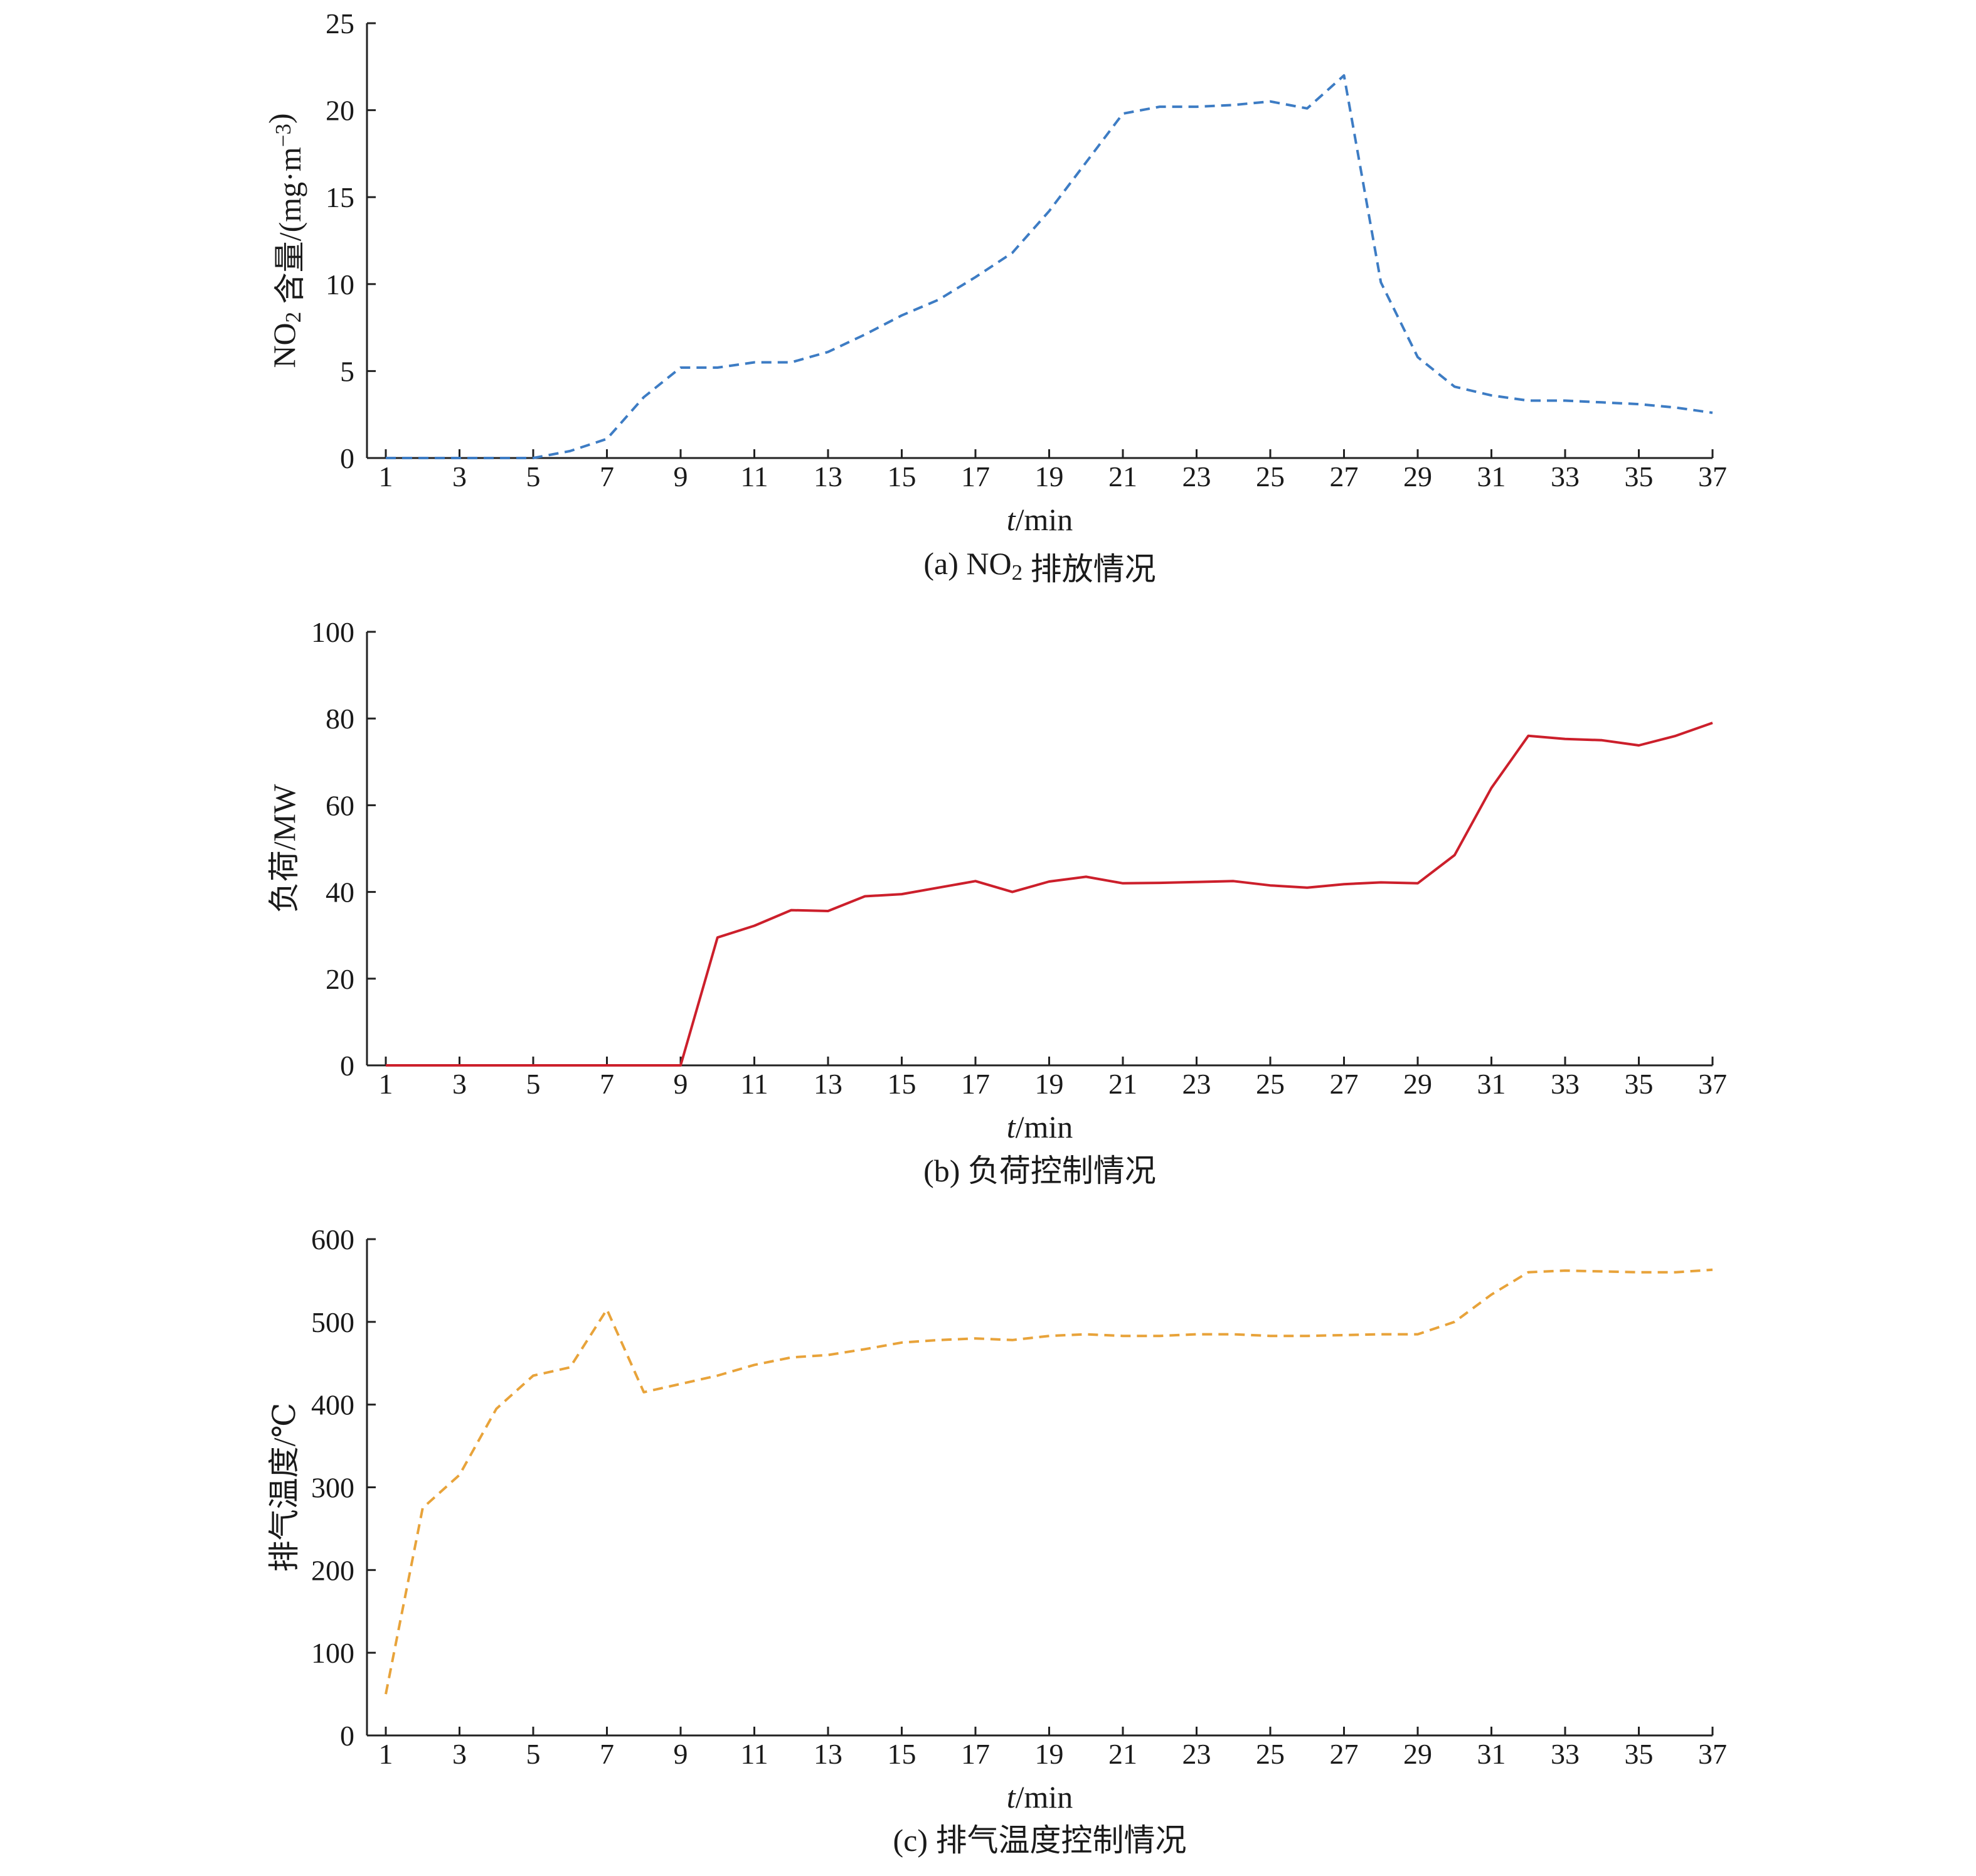 The image size is (1976, 1876). What do you see at coordinates (347, 371) in the screenshot?
I see `y-tick-label: 5` at bounding box center [347, 371].